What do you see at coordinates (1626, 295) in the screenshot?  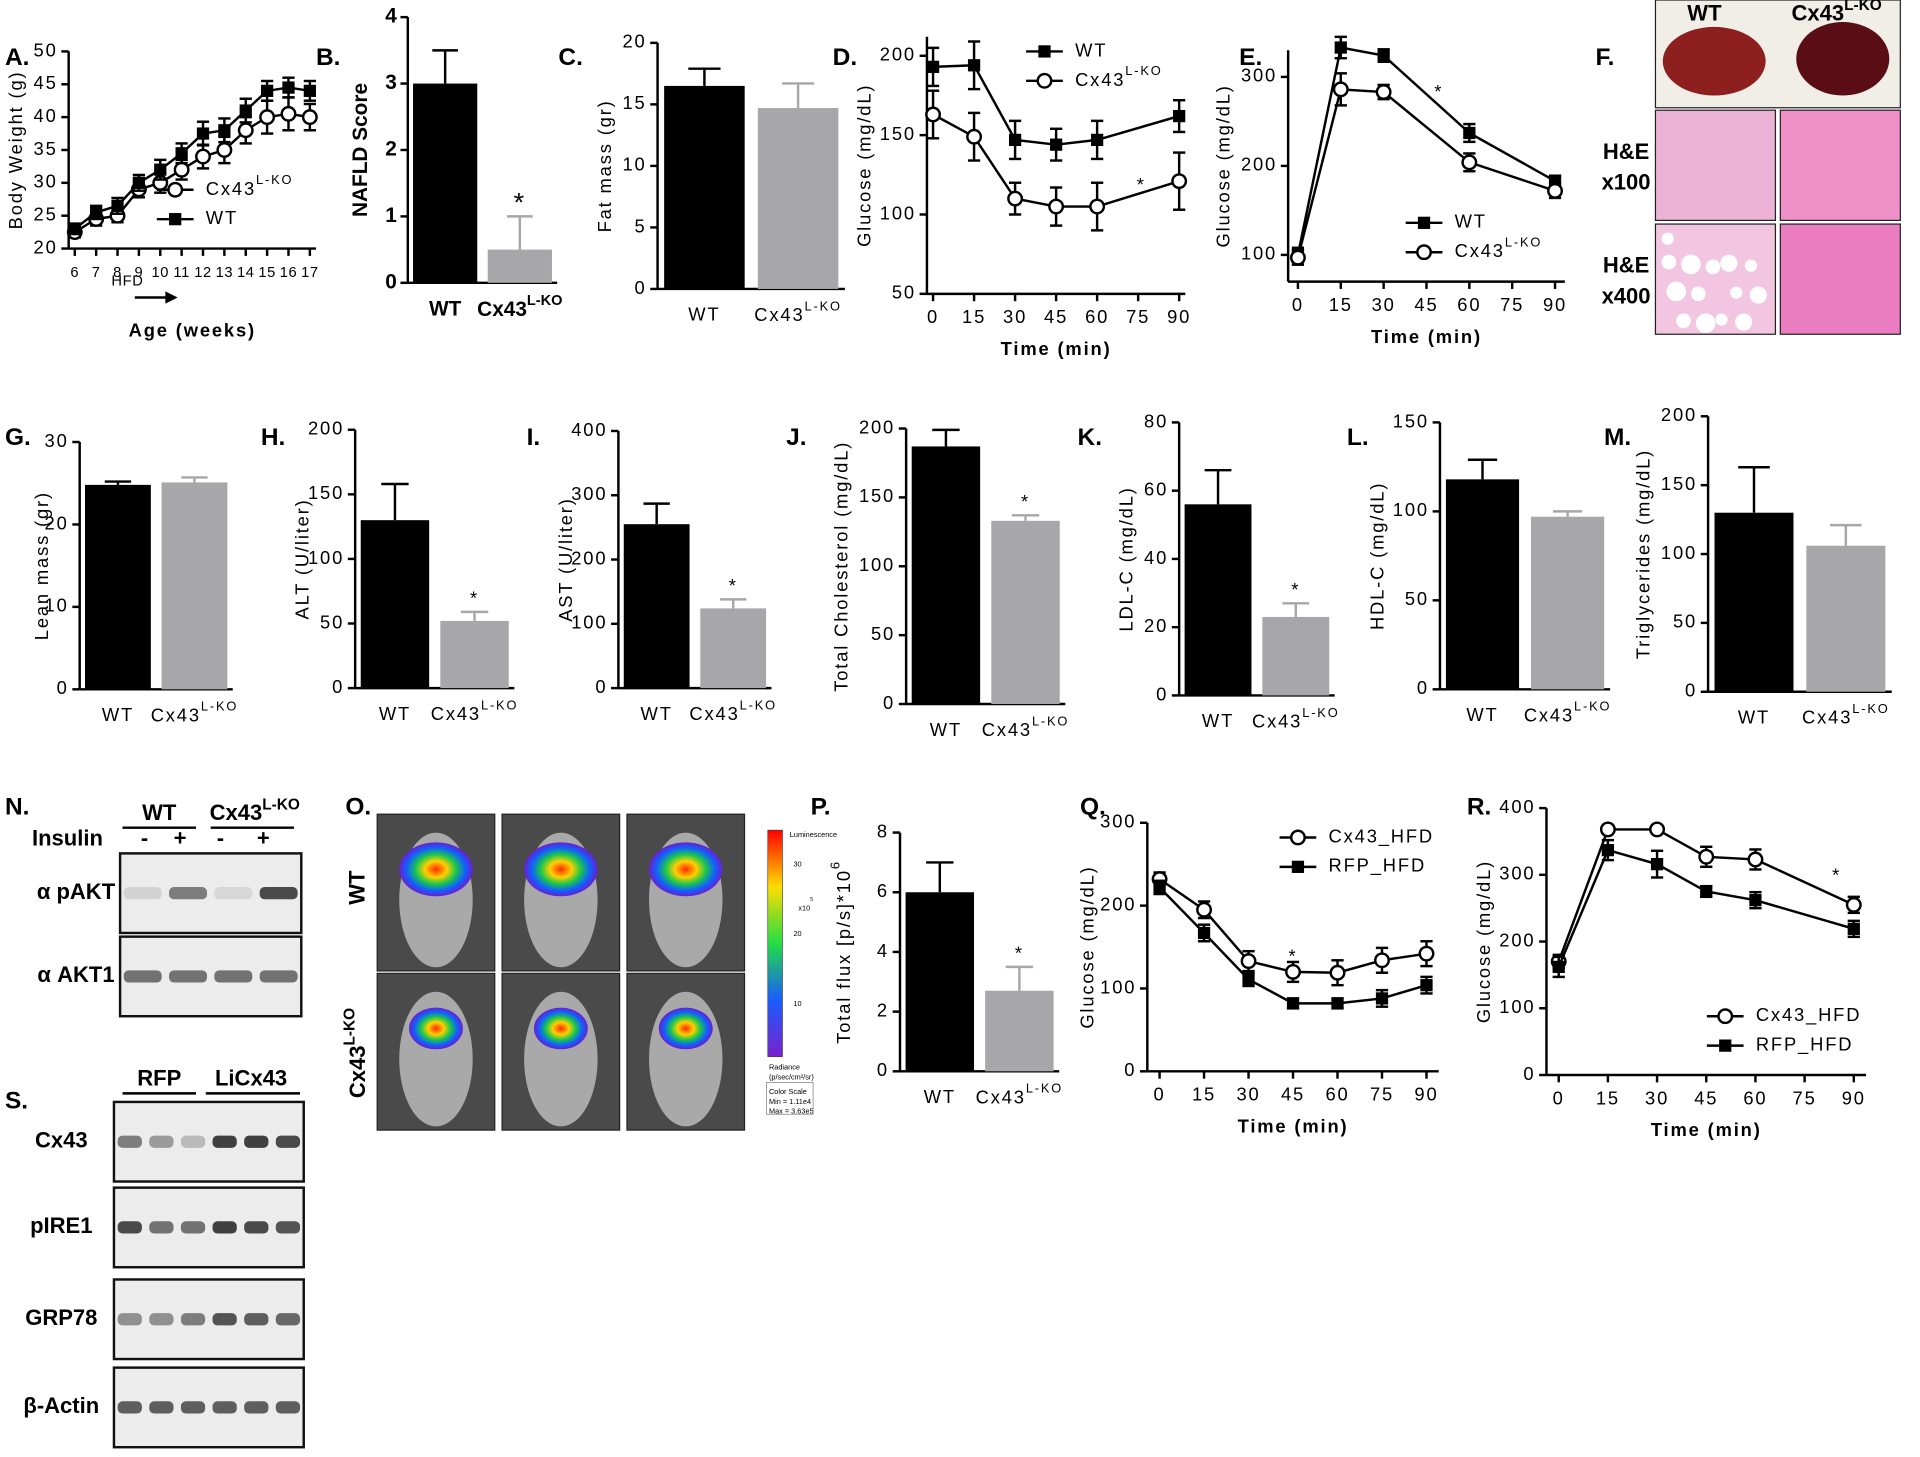 I see `row-label: x400` at bounding box center [1626, 295].